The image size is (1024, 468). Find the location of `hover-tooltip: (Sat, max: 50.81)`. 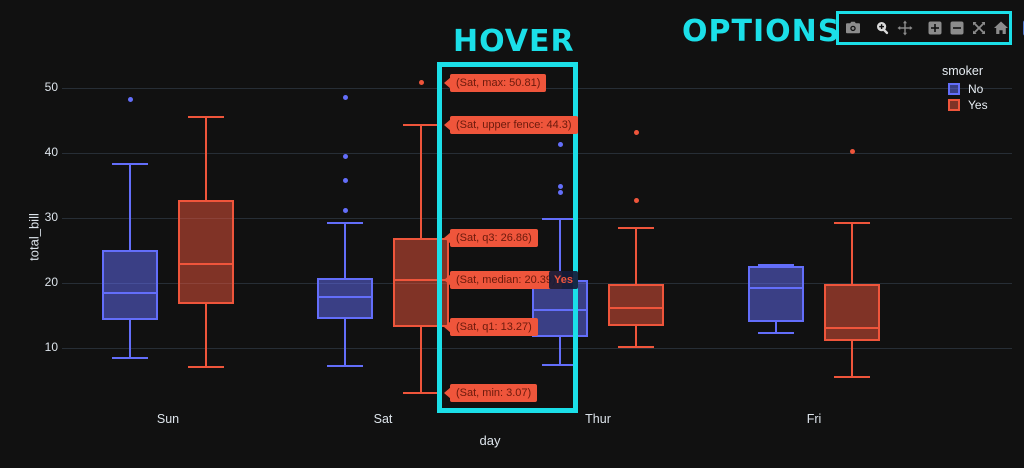

hover-tooltip: (Sat, max: 50.81) is located at coordinates (495, 82).